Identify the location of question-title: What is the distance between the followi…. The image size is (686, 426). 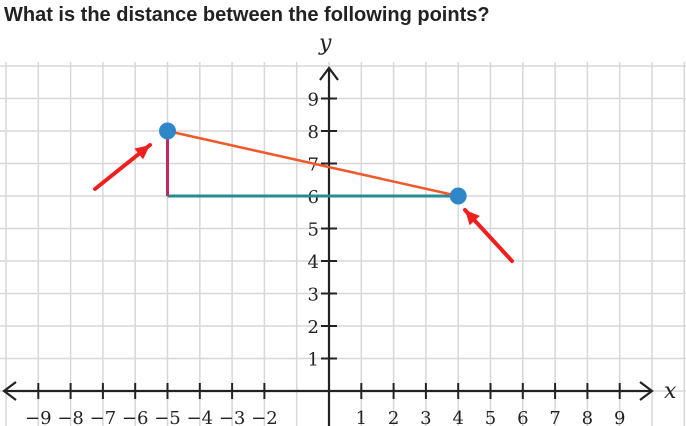
(247, 15).